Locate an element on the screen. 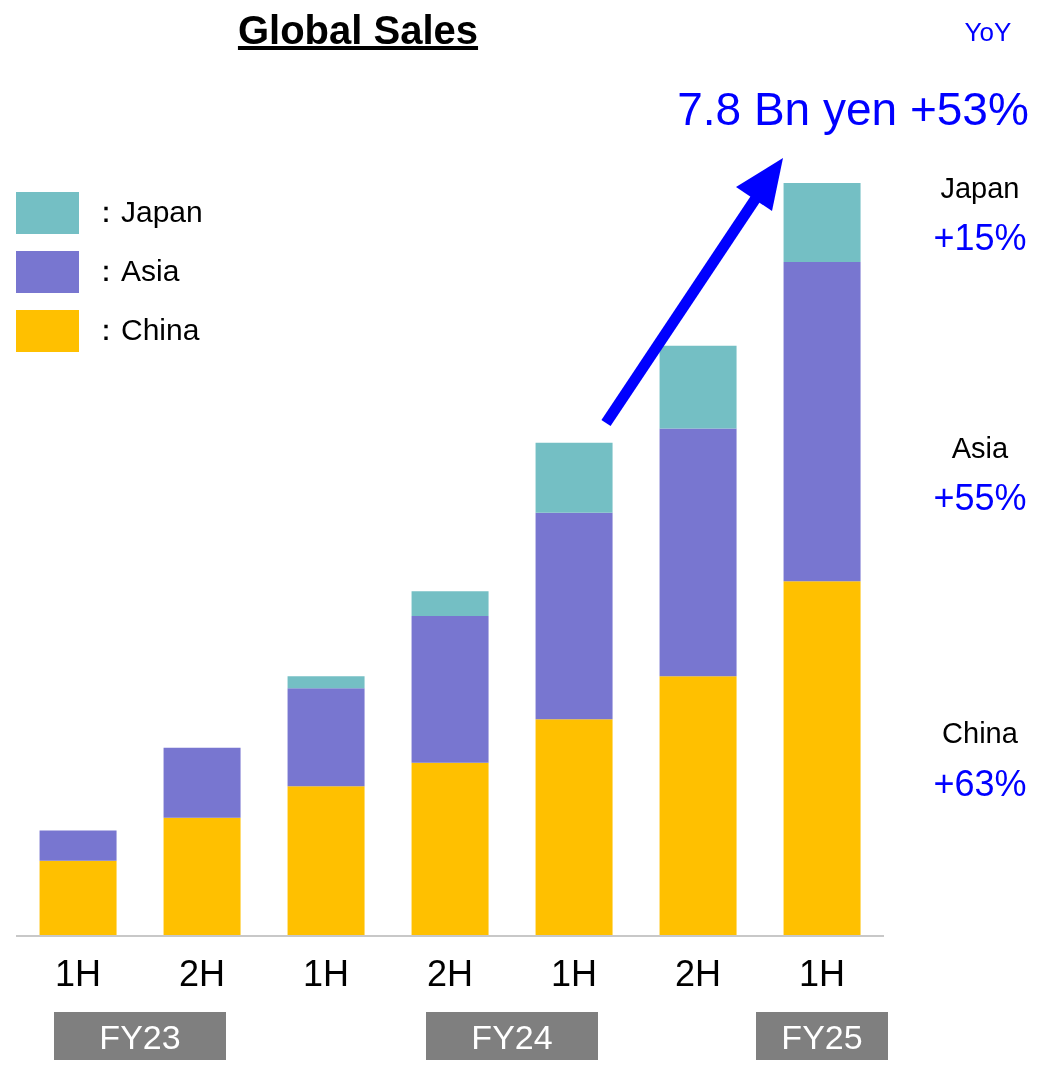 Image resolution: width=1052 pixels, height=1068 pixels. legend-label: ：Japan is located at coordinates (147, 212).